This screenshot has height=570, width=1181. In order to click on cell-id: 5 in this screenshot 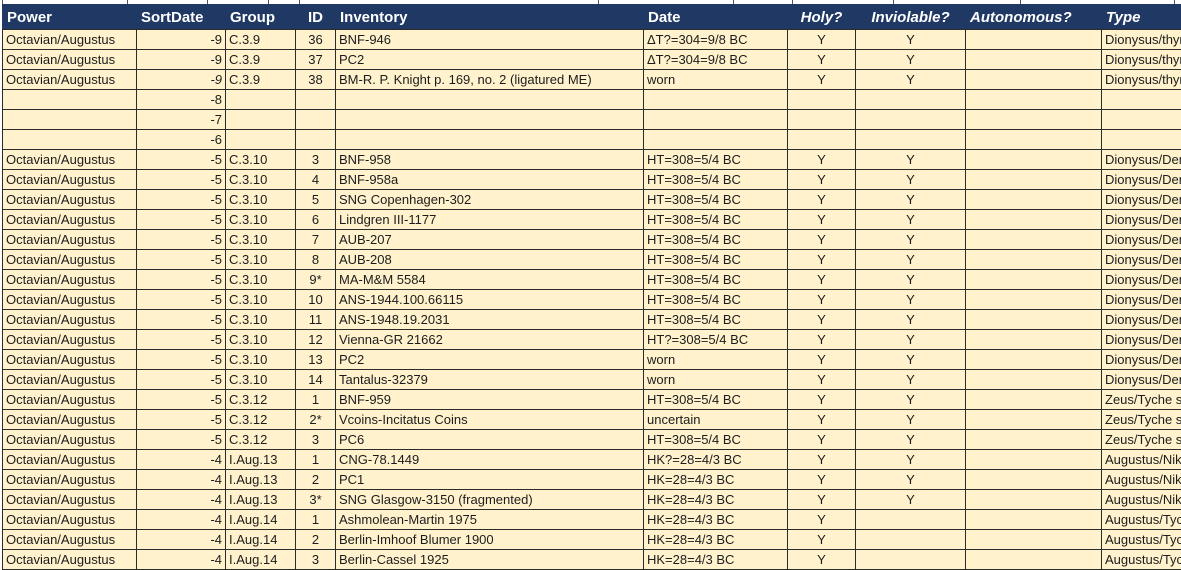, I will do `click(316, 200)`.